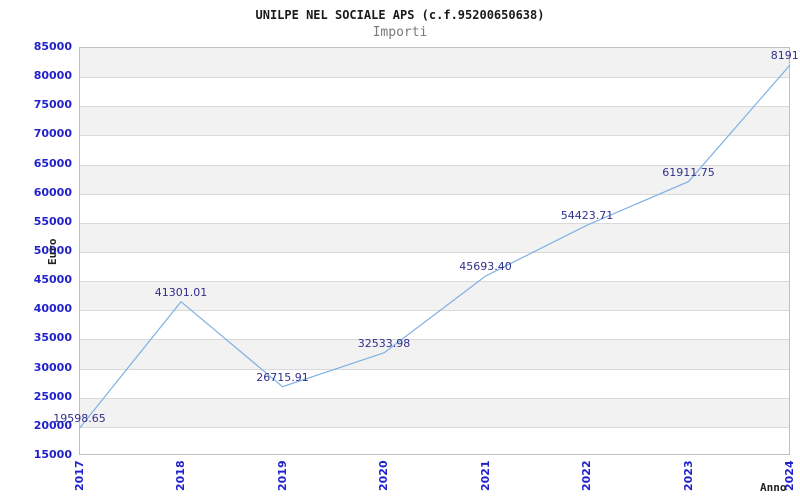 The height and width of the screenshot is (500, 800). Describe the element at coordinates (587, 216) in the screenshot. I see `data-point-label: 54423.71` at that location.